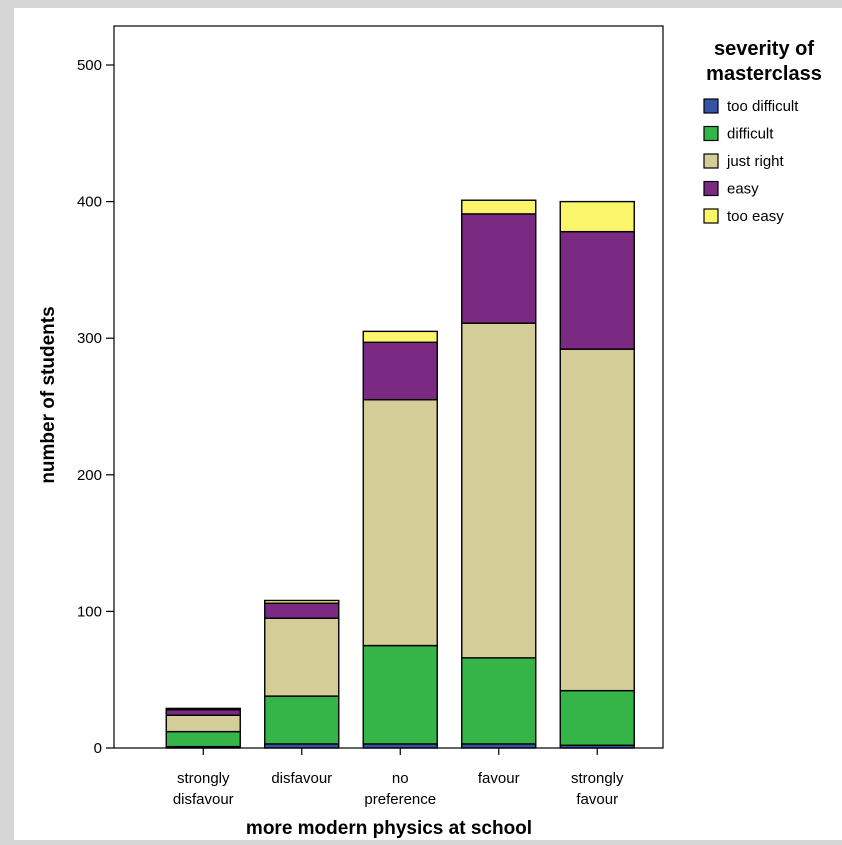  What do you see at coordinates (750, 134) in the screenshot?
I see `legend-label: difficult` at bounding box center [750, 134].